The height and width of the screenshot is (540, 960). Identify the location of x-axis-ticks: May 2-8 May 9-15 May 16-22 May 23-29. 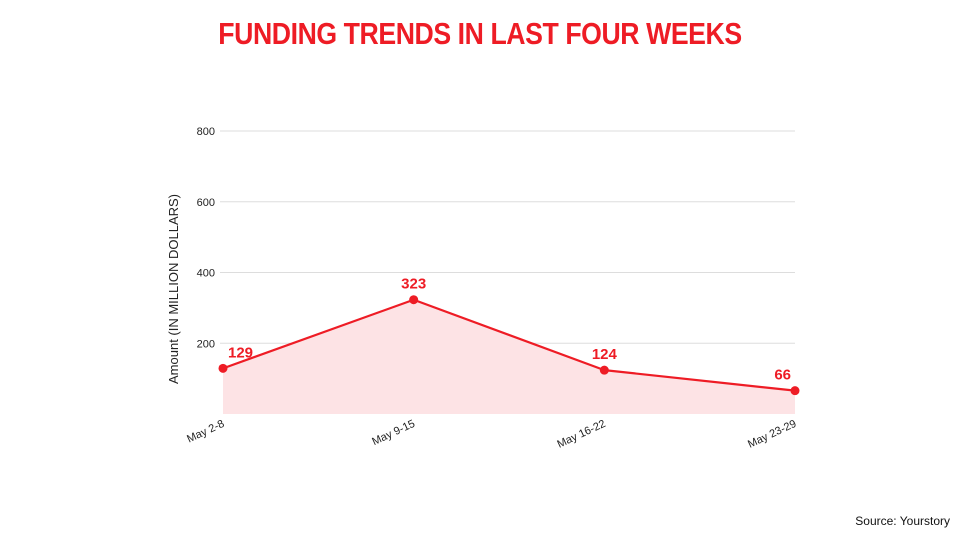
(491, 434).